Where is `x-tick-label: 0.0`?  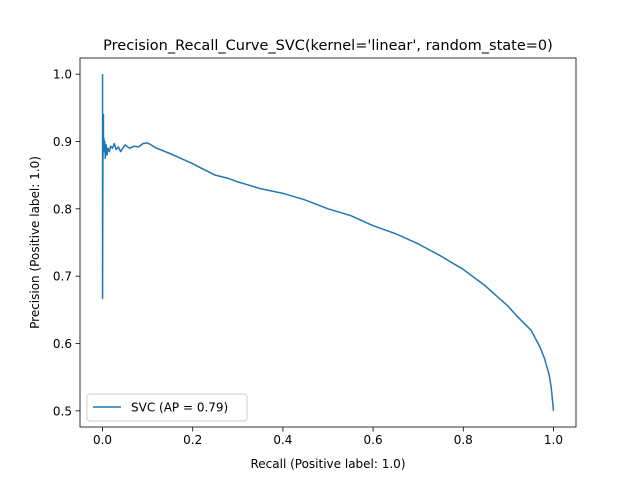
x-tick-label: 0.0 is located at coordinates (102, 440).